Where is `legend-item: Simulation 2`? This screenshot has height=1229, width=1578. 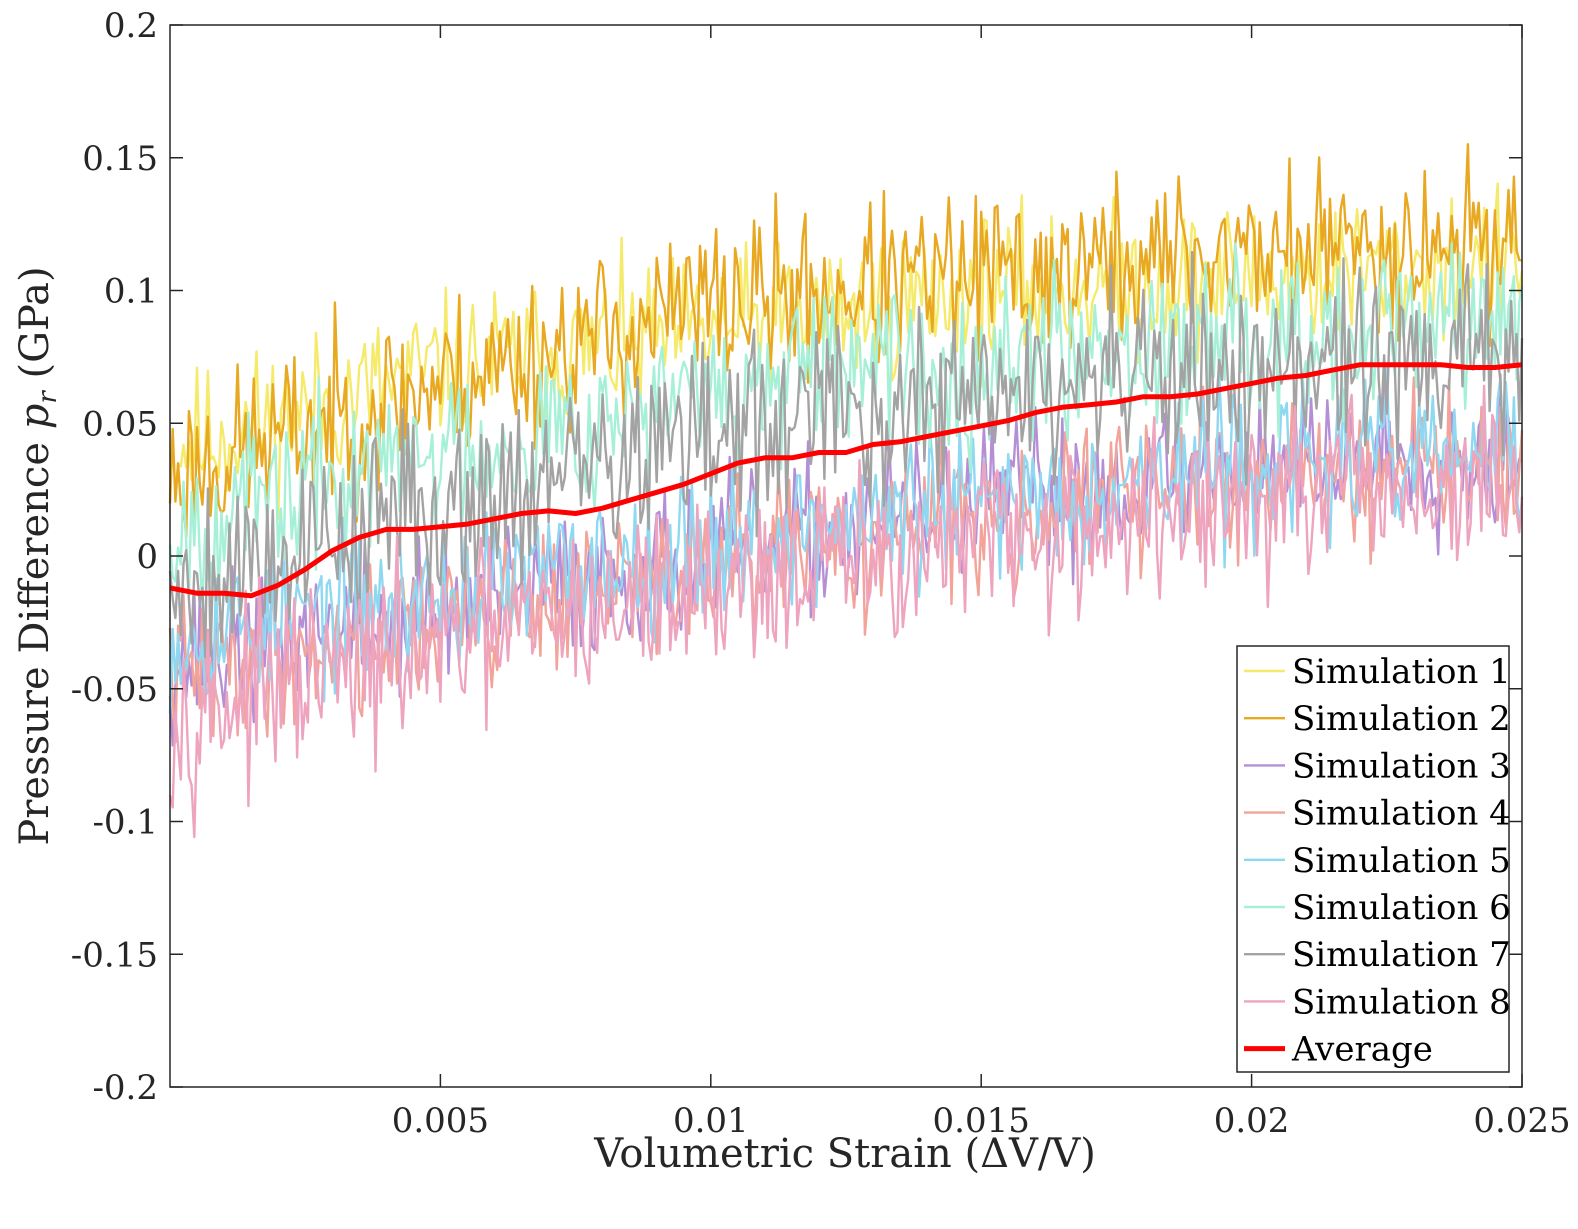
legend-item: Simulation 2 is located at coordinates (1377, 719).